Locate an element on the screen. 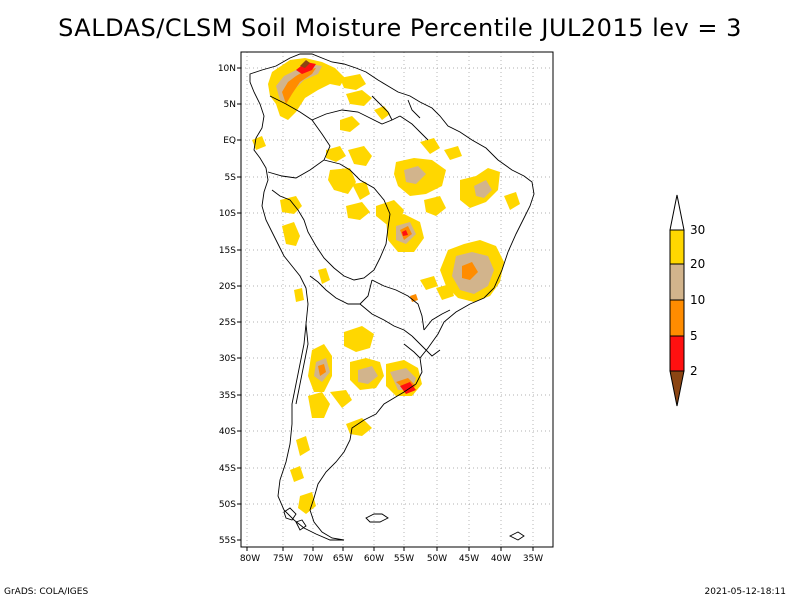 The width and height of the screenshot is (800, 600). lat-tick-marks is located at coordinates (239, 304).